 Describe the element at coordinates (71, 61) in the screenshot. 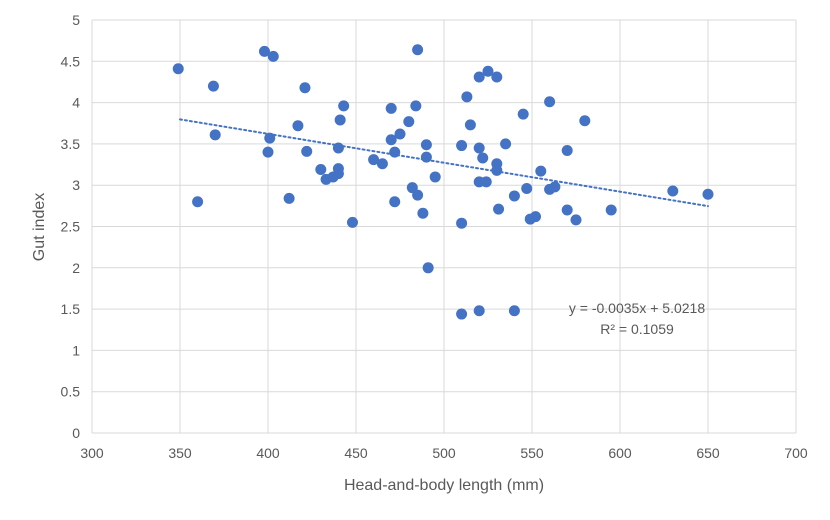

I see `y-tick-label: 4.5` at that location.